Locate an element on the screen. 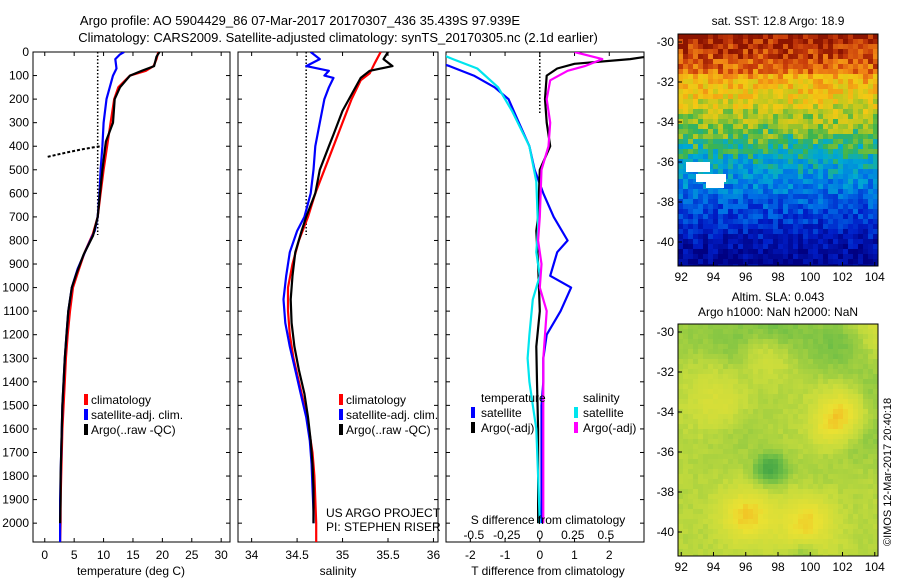 The width and height of the screenshot is (900, 580). longitude-tick-label: 100 is located at coordinates (810, 277).